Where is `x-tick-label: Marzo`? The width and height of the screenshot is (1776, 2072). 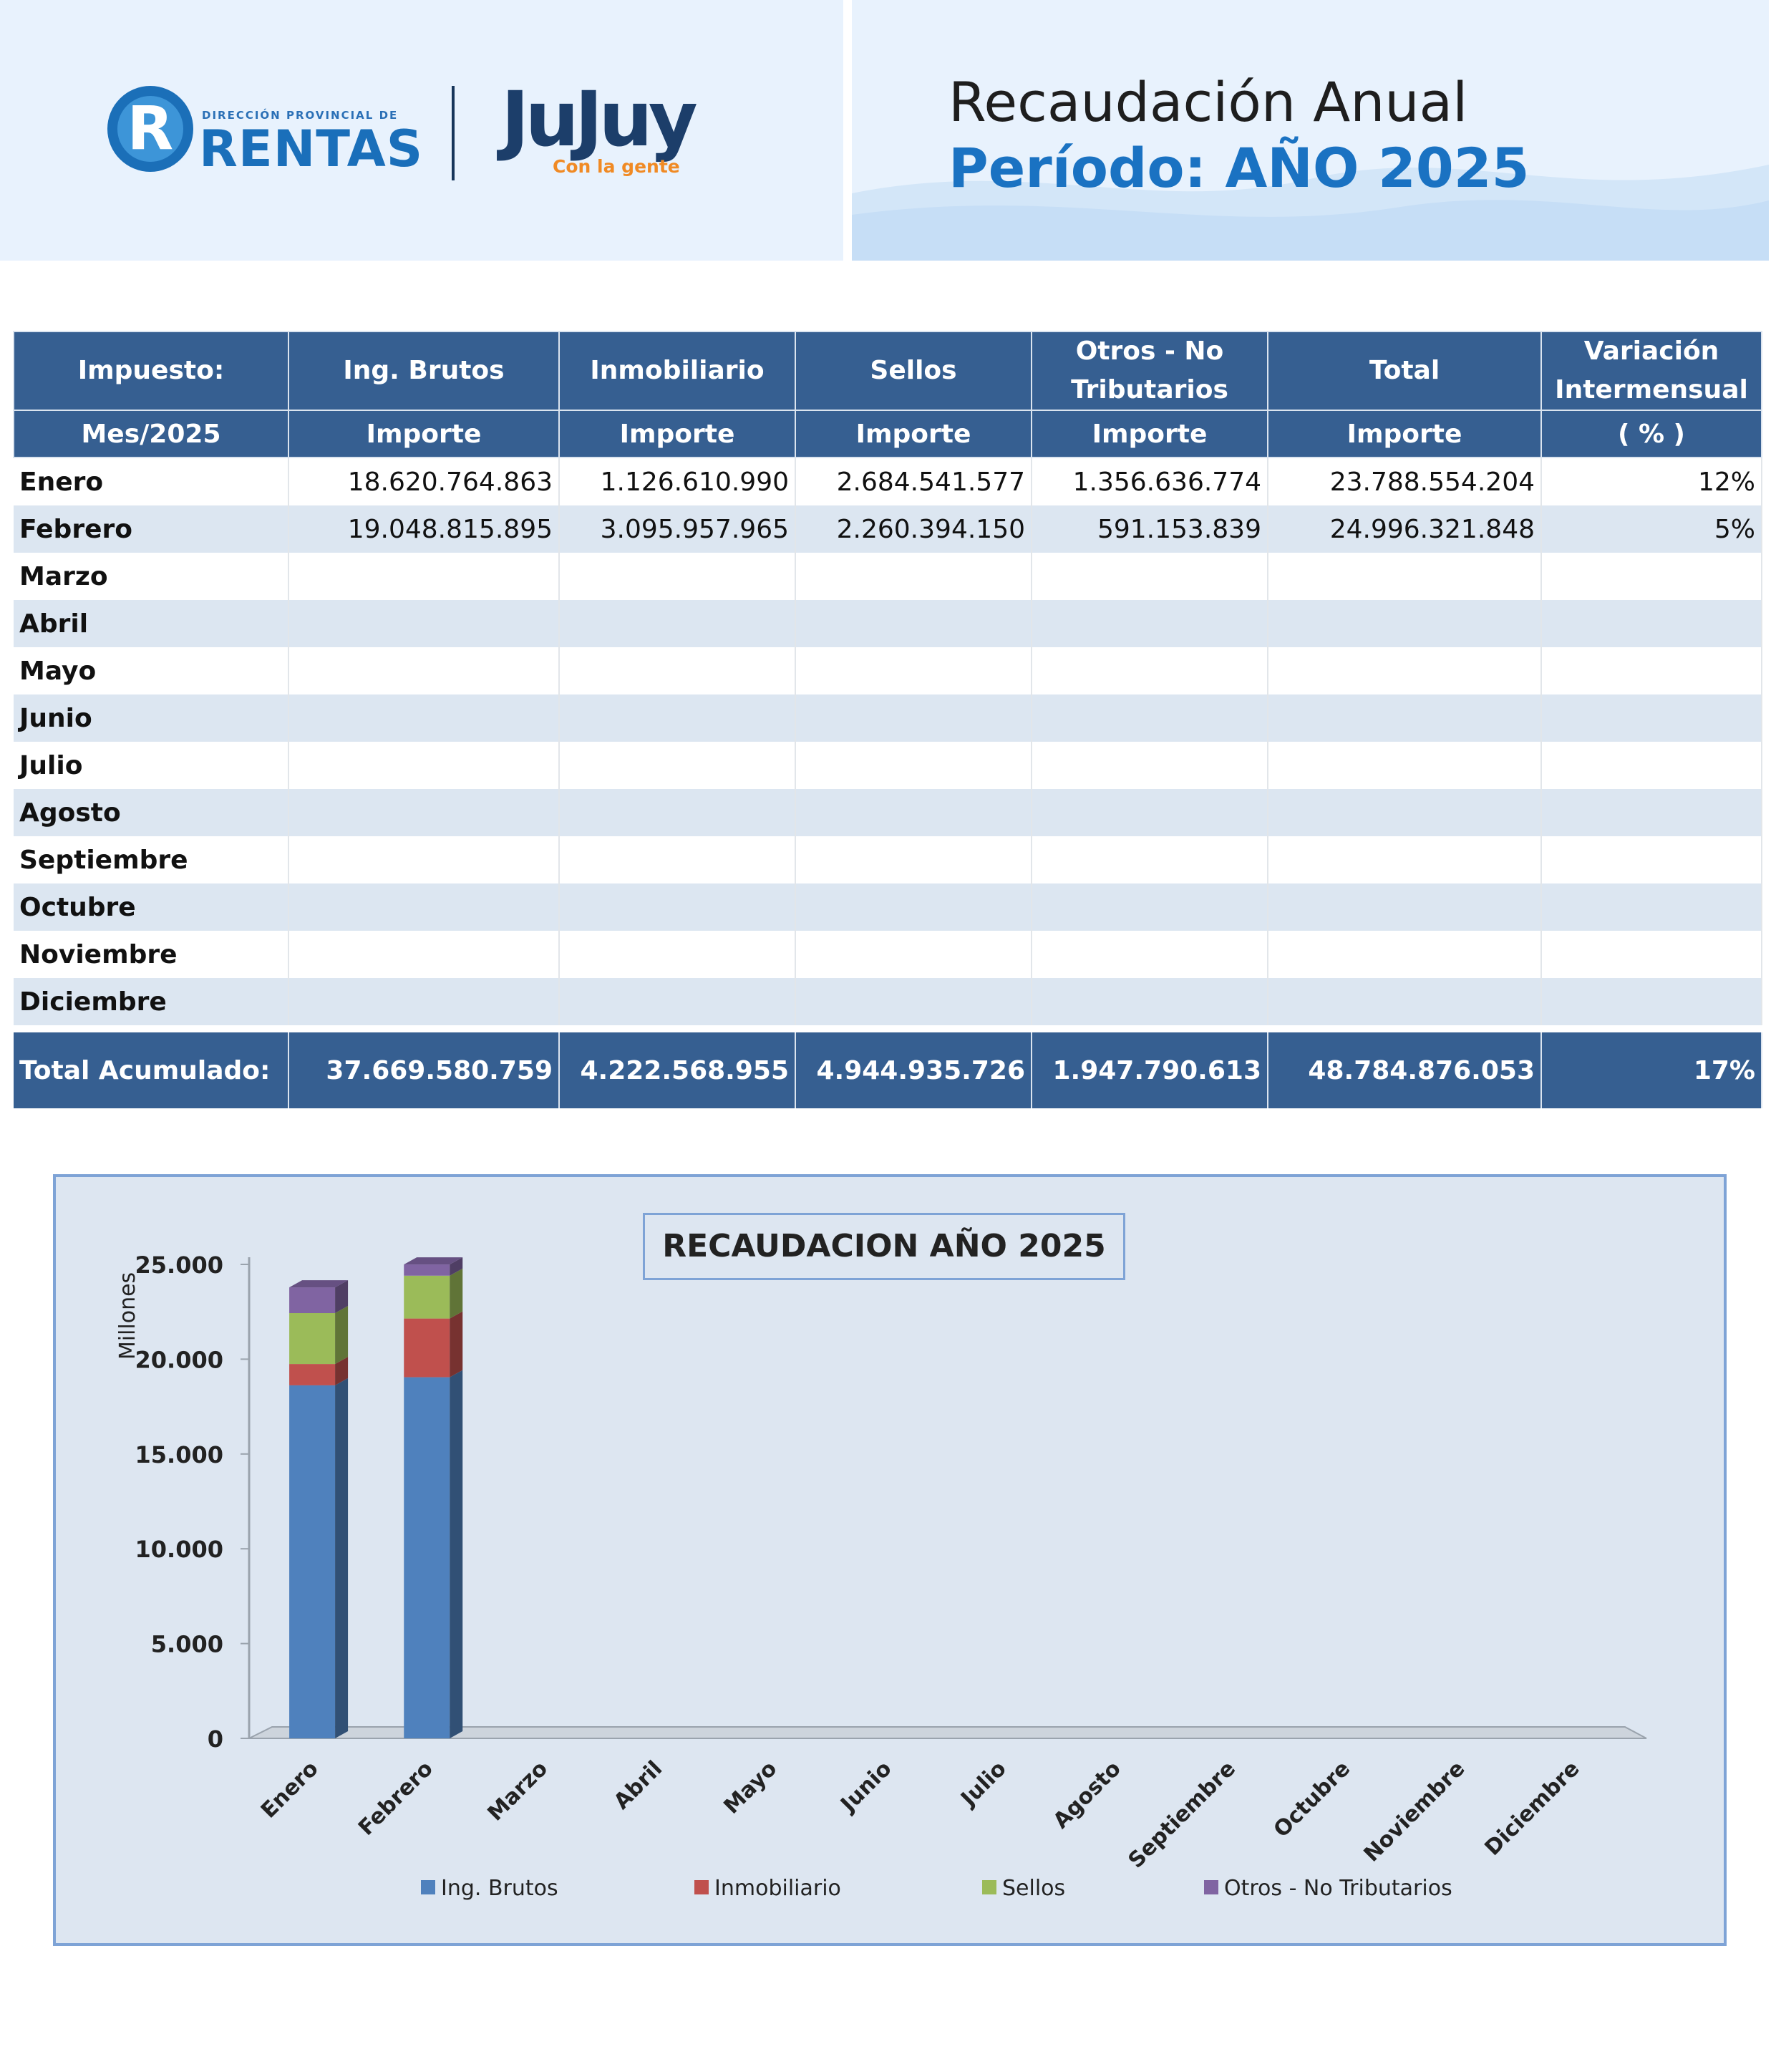 x-tick-label: Marzo is located at coordinates (518, 1791).